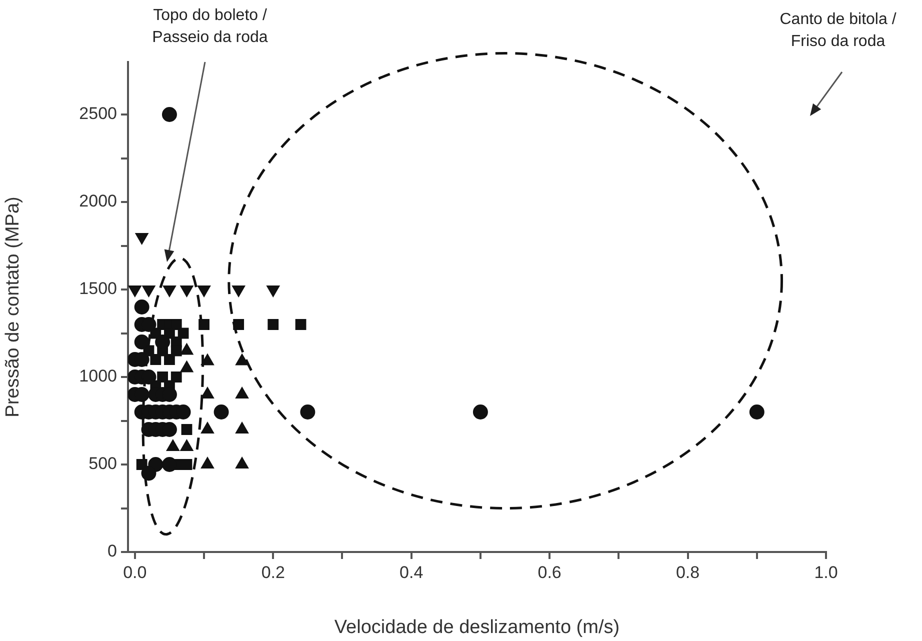 This screenshot has width=922, height=641. What do you see at coordinates (838, 30) in the screenshot?
I see `text: Canto de bitola / Friso da roda` at bounding box center [838, 30].